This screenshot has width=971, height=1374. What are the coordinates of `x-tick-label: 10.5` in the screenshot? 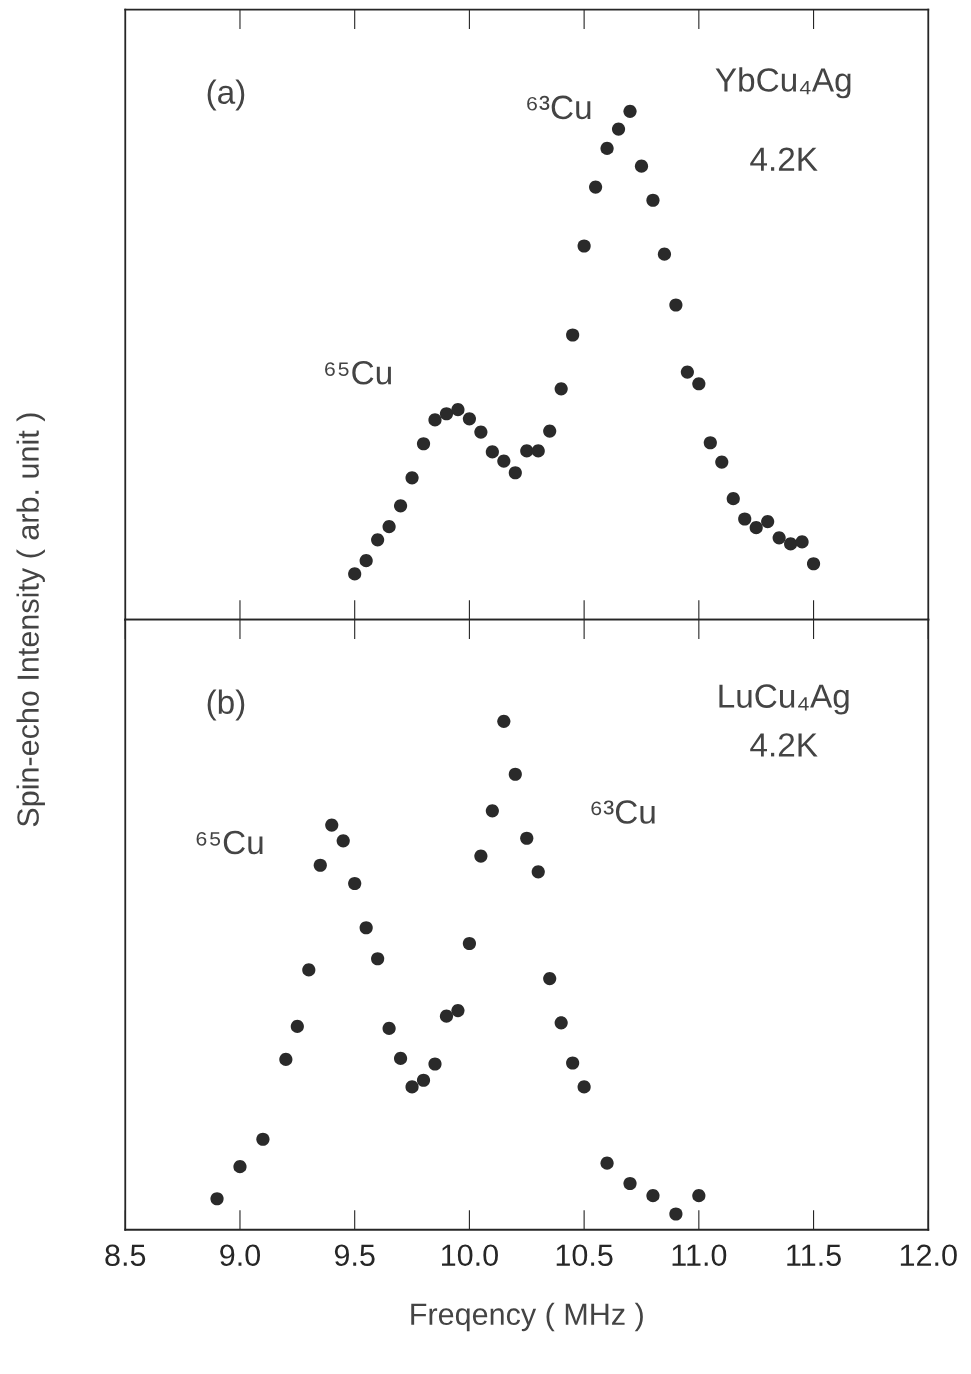 It's located at (584, 1255).